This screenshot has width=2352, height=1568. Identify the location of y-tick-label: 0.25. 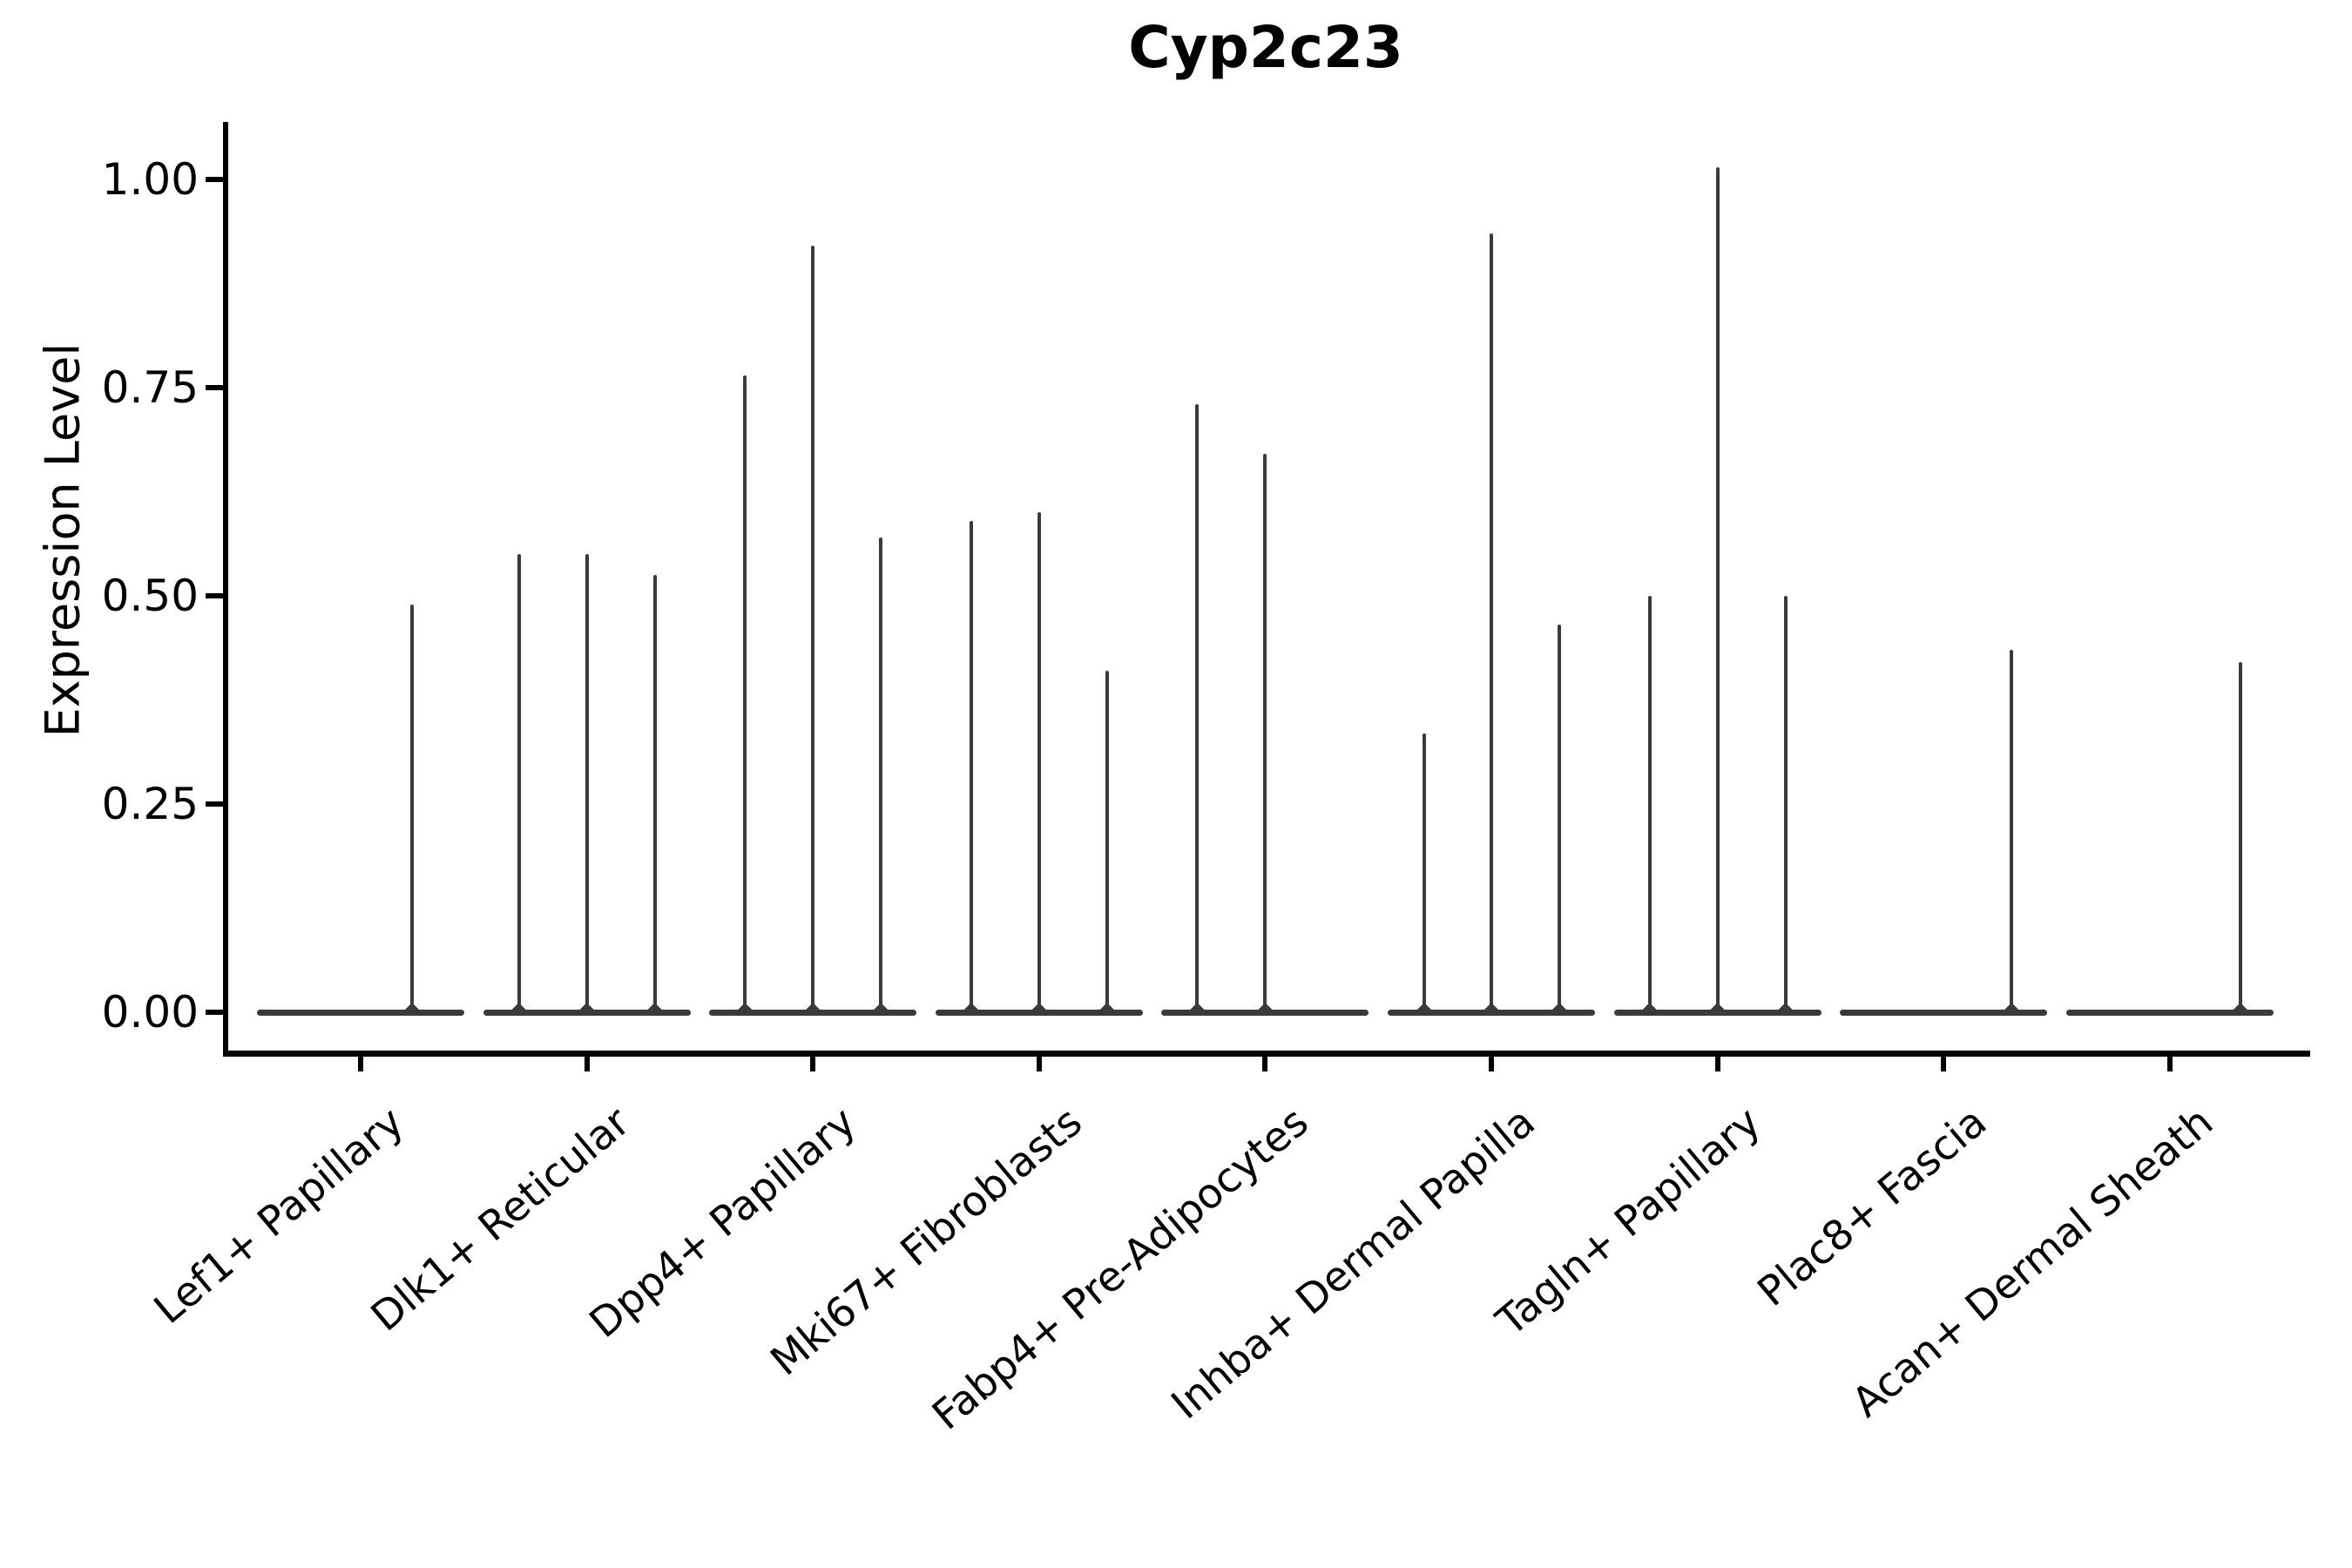
(150, 804).